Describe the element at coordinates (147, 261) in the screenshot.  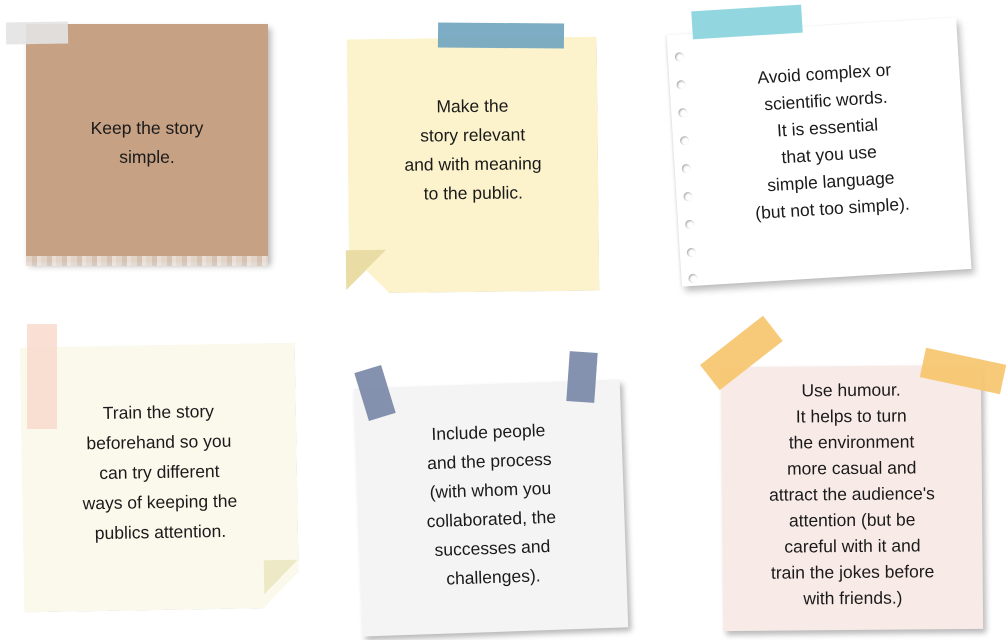
I see `torn-edge` at that location.